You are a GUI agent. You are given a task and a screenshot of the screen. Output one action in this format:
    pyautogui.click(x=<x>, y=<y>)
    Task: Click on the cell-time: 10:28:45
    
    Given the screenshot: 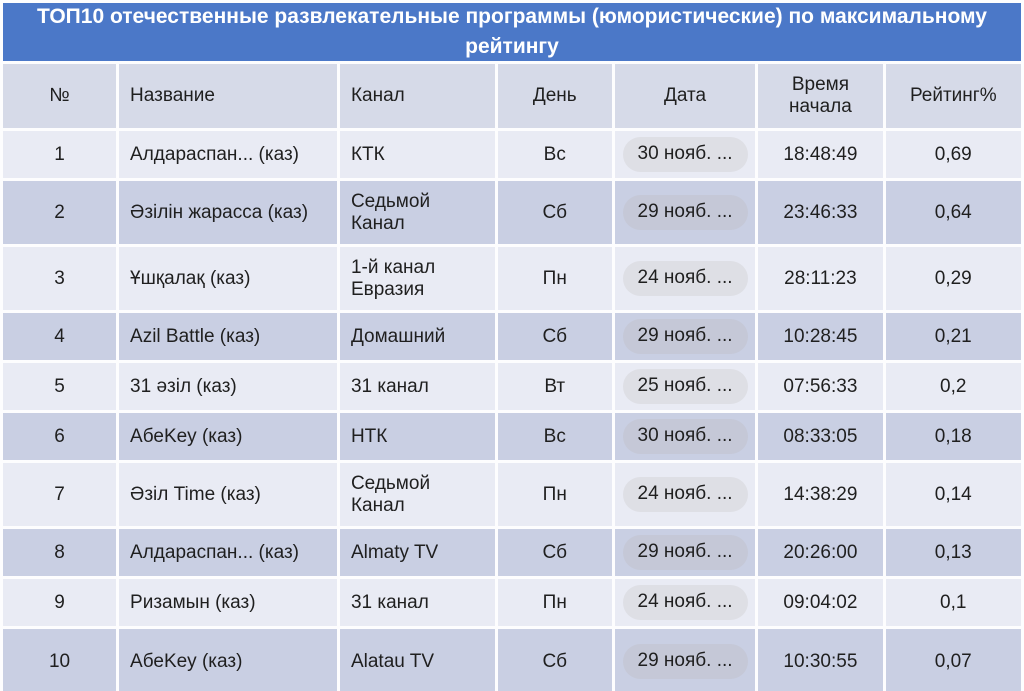 What is the action you would take?
    pyautogui.click(x=820, y=336)
    